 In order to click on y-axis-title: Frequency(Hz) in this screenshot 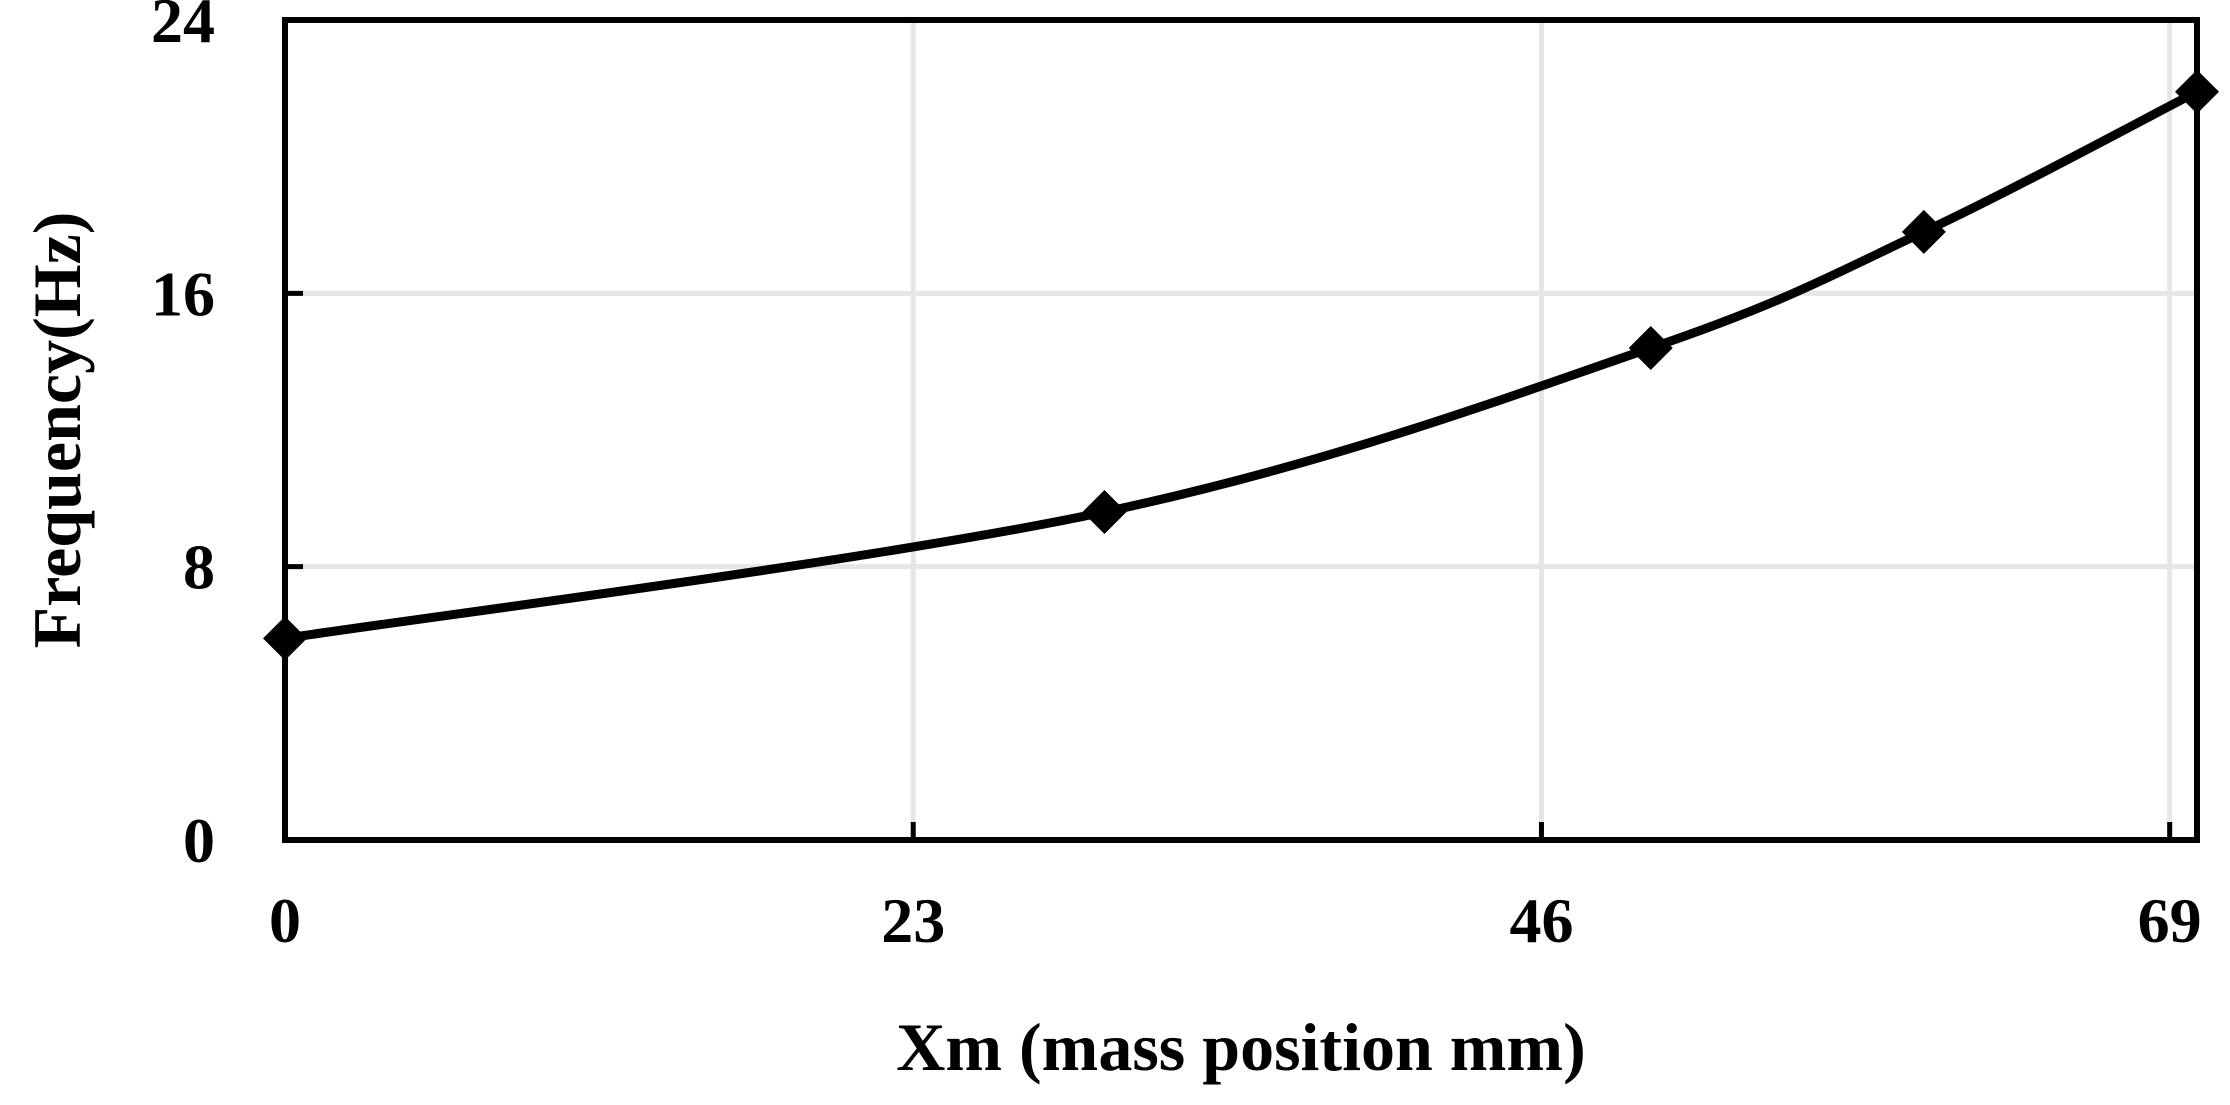, I will do `click(57, 430)`.